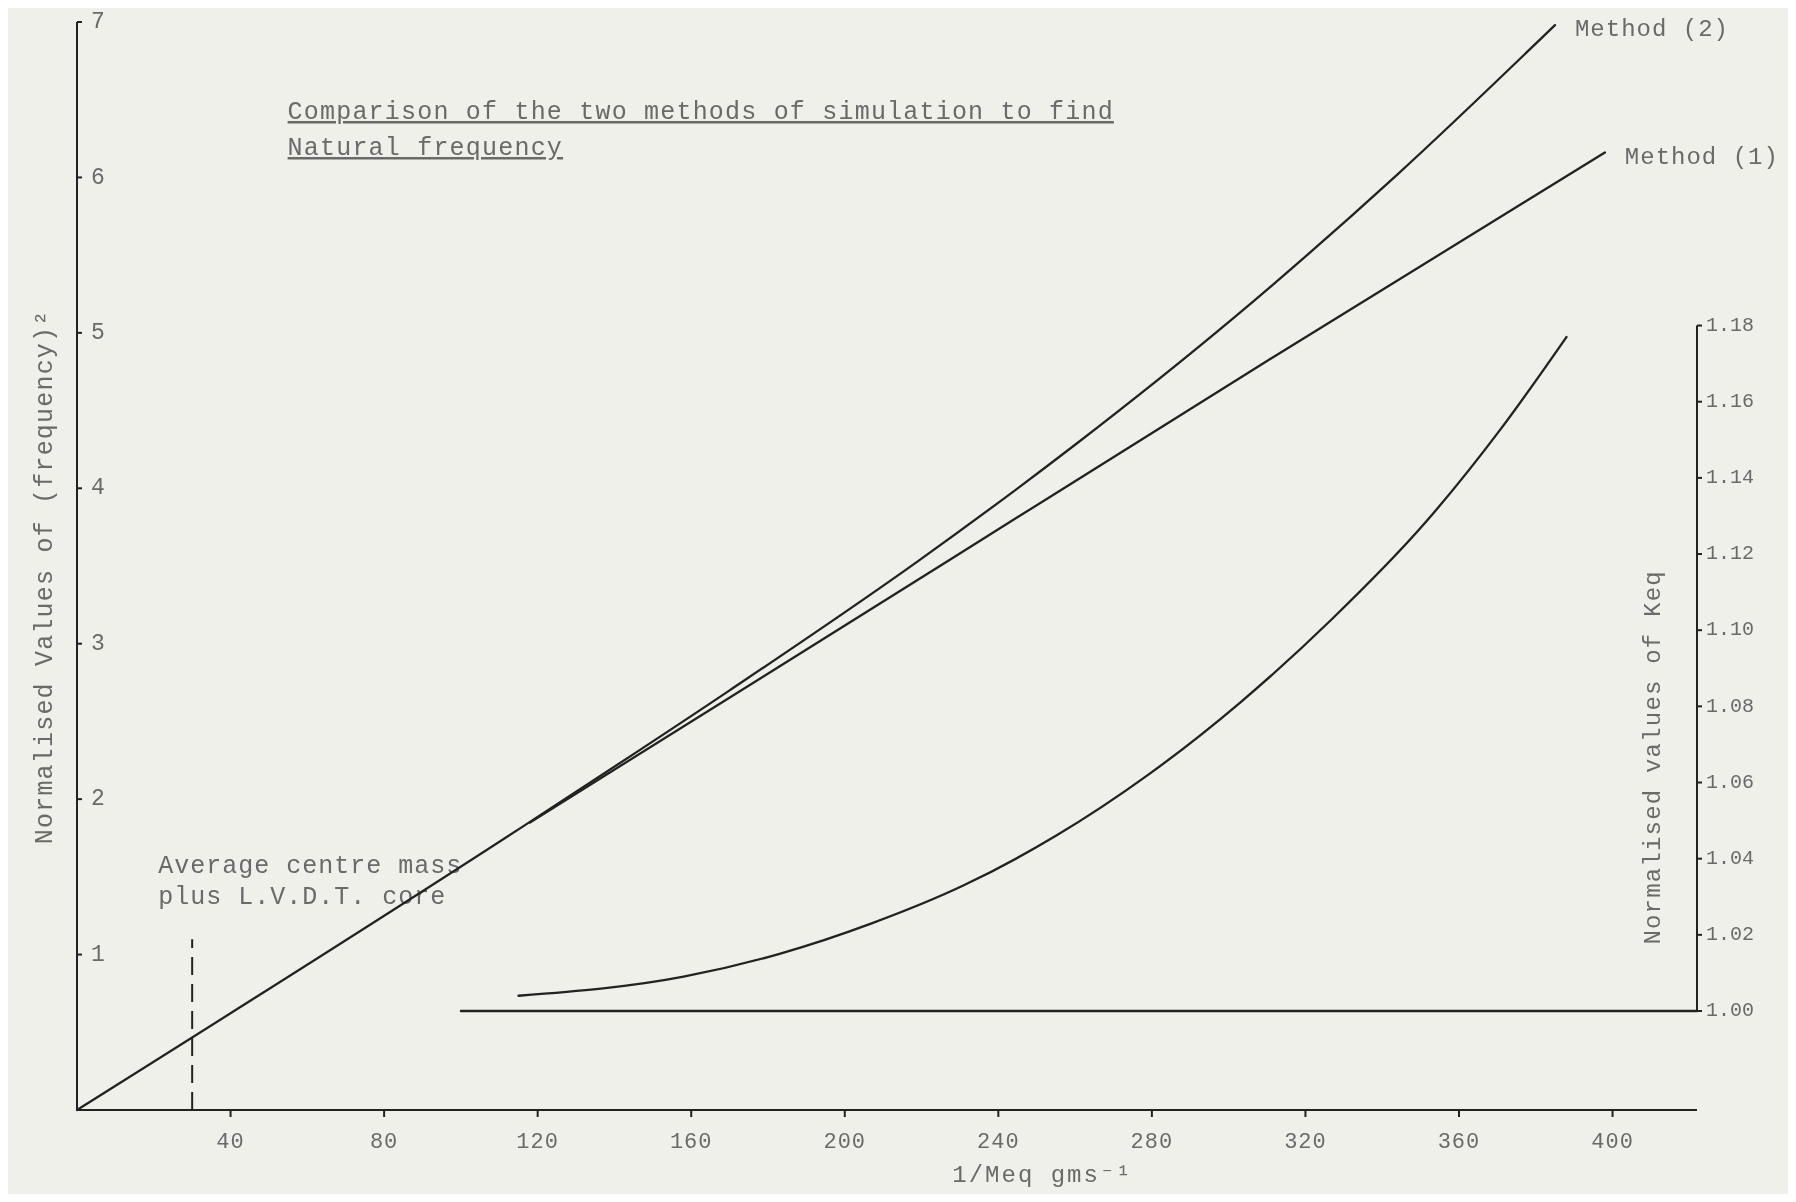 The image size is (1796, 1202). Describe the element at coordinates (1651, 30) in the screenshot. I see `series-label: Method (2)` at that location.